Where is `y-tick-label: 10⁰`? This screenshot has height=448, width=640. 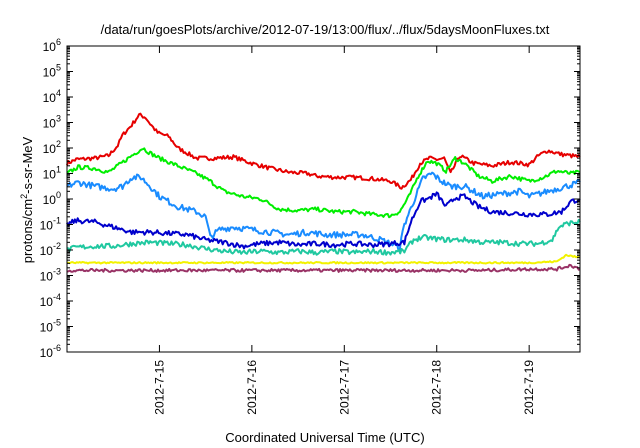
y-tick-label: 10⁰ is located at coordinates (52, 198).